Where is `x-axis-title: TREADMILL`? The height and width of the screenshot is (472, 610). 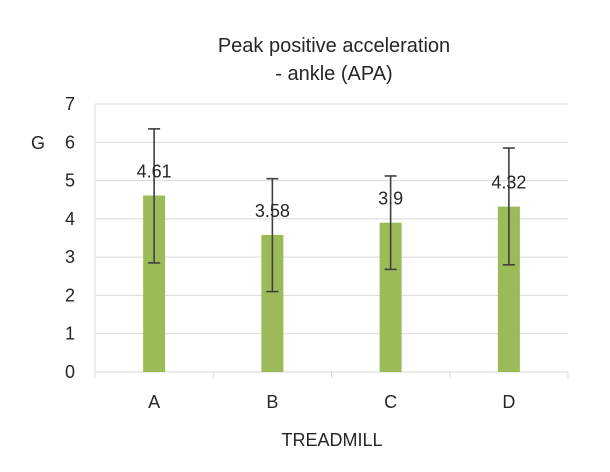
x-axis-title: TREADMILL is located at coordinates (331, 440).